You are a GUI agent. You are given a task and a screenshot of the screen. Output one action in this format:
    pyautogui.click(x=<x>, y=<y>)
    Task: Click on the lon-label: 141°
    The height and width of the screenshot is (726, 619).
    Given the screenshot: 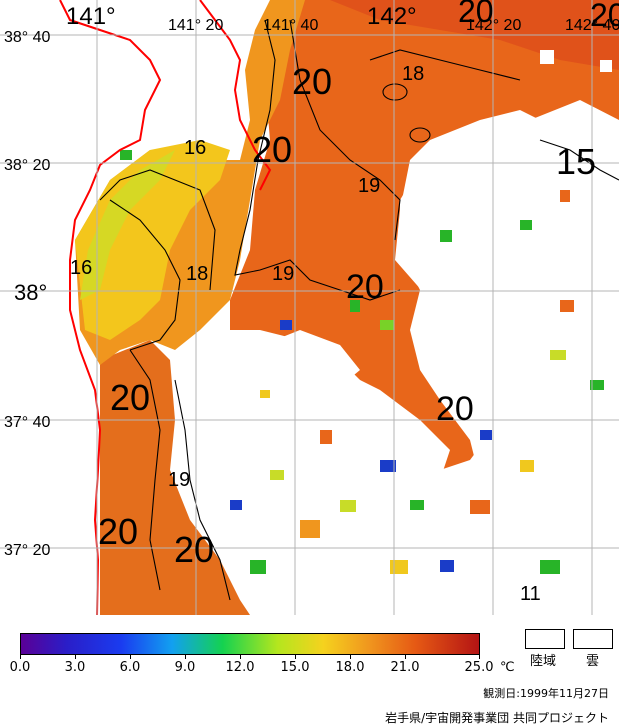 What is the action you would take?
    pyautogui.click(x=91, y=16)
    